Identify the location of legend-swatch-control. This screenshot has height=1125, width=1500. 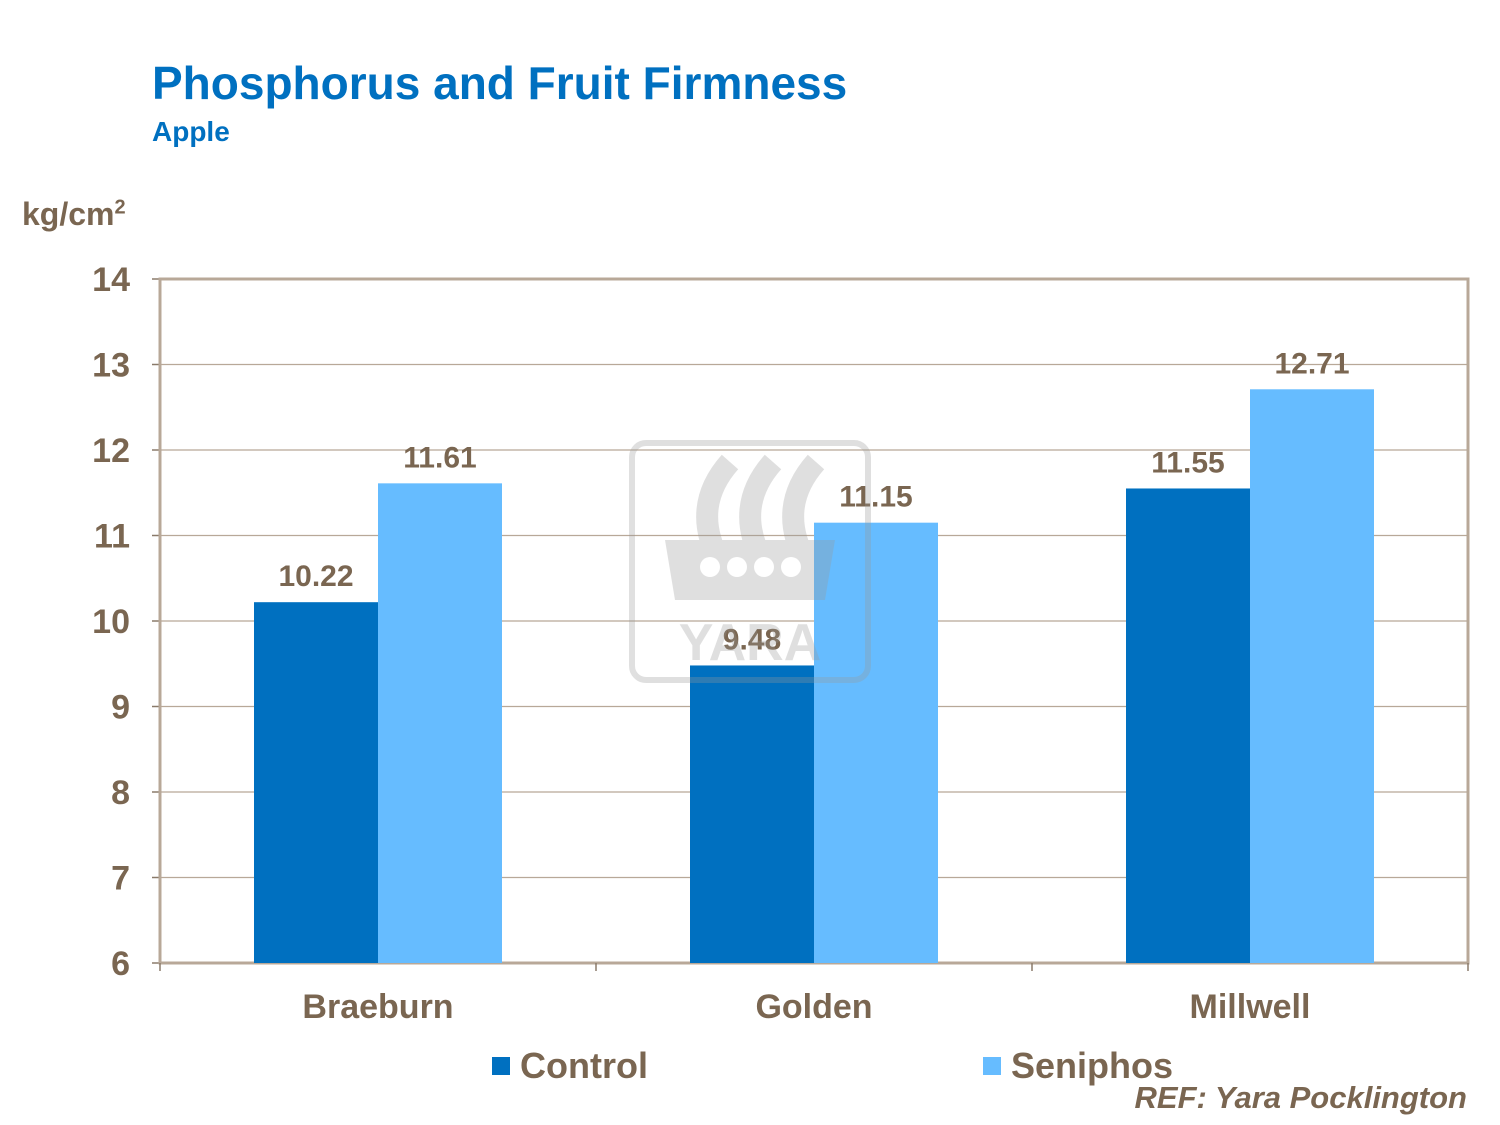
(501, 1066).